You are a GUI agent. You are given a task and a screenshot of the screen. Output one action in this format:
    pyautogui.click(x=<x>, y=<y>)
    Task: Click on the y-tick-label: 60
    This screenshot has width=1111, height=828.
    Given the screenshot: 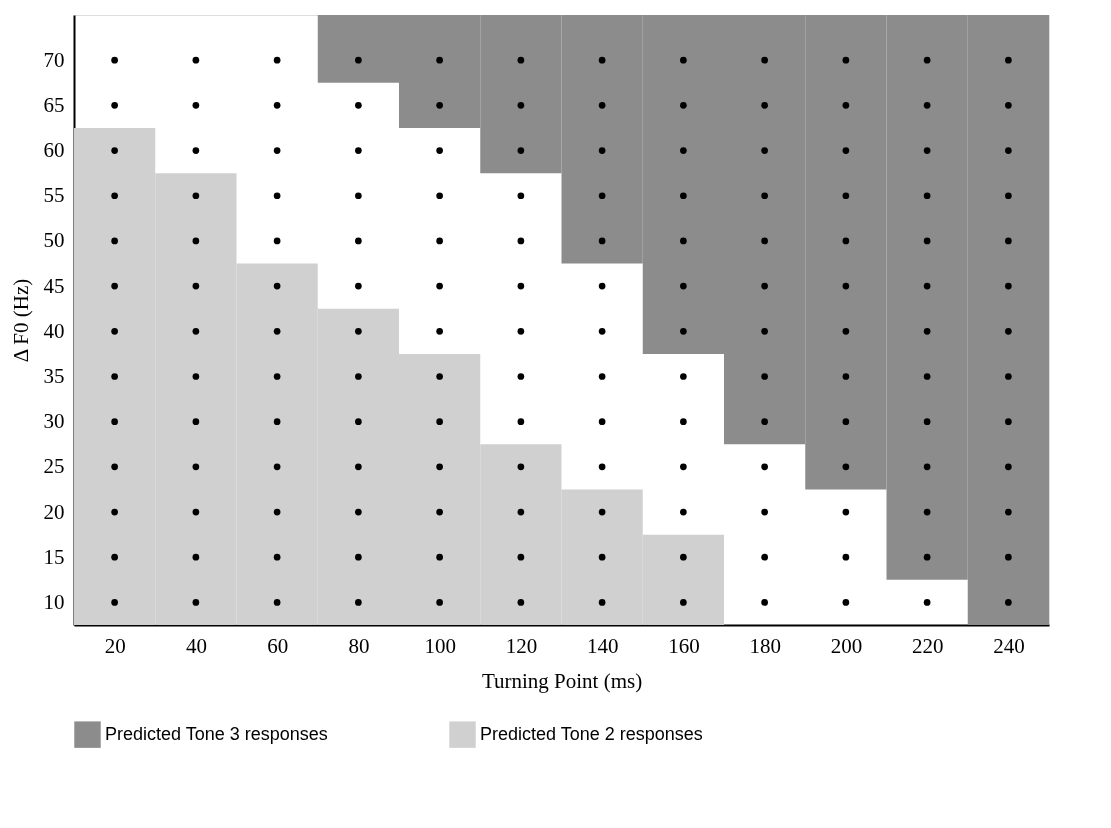 What is the action you would take?
    pyautogui.click(x=54, y=150)
    